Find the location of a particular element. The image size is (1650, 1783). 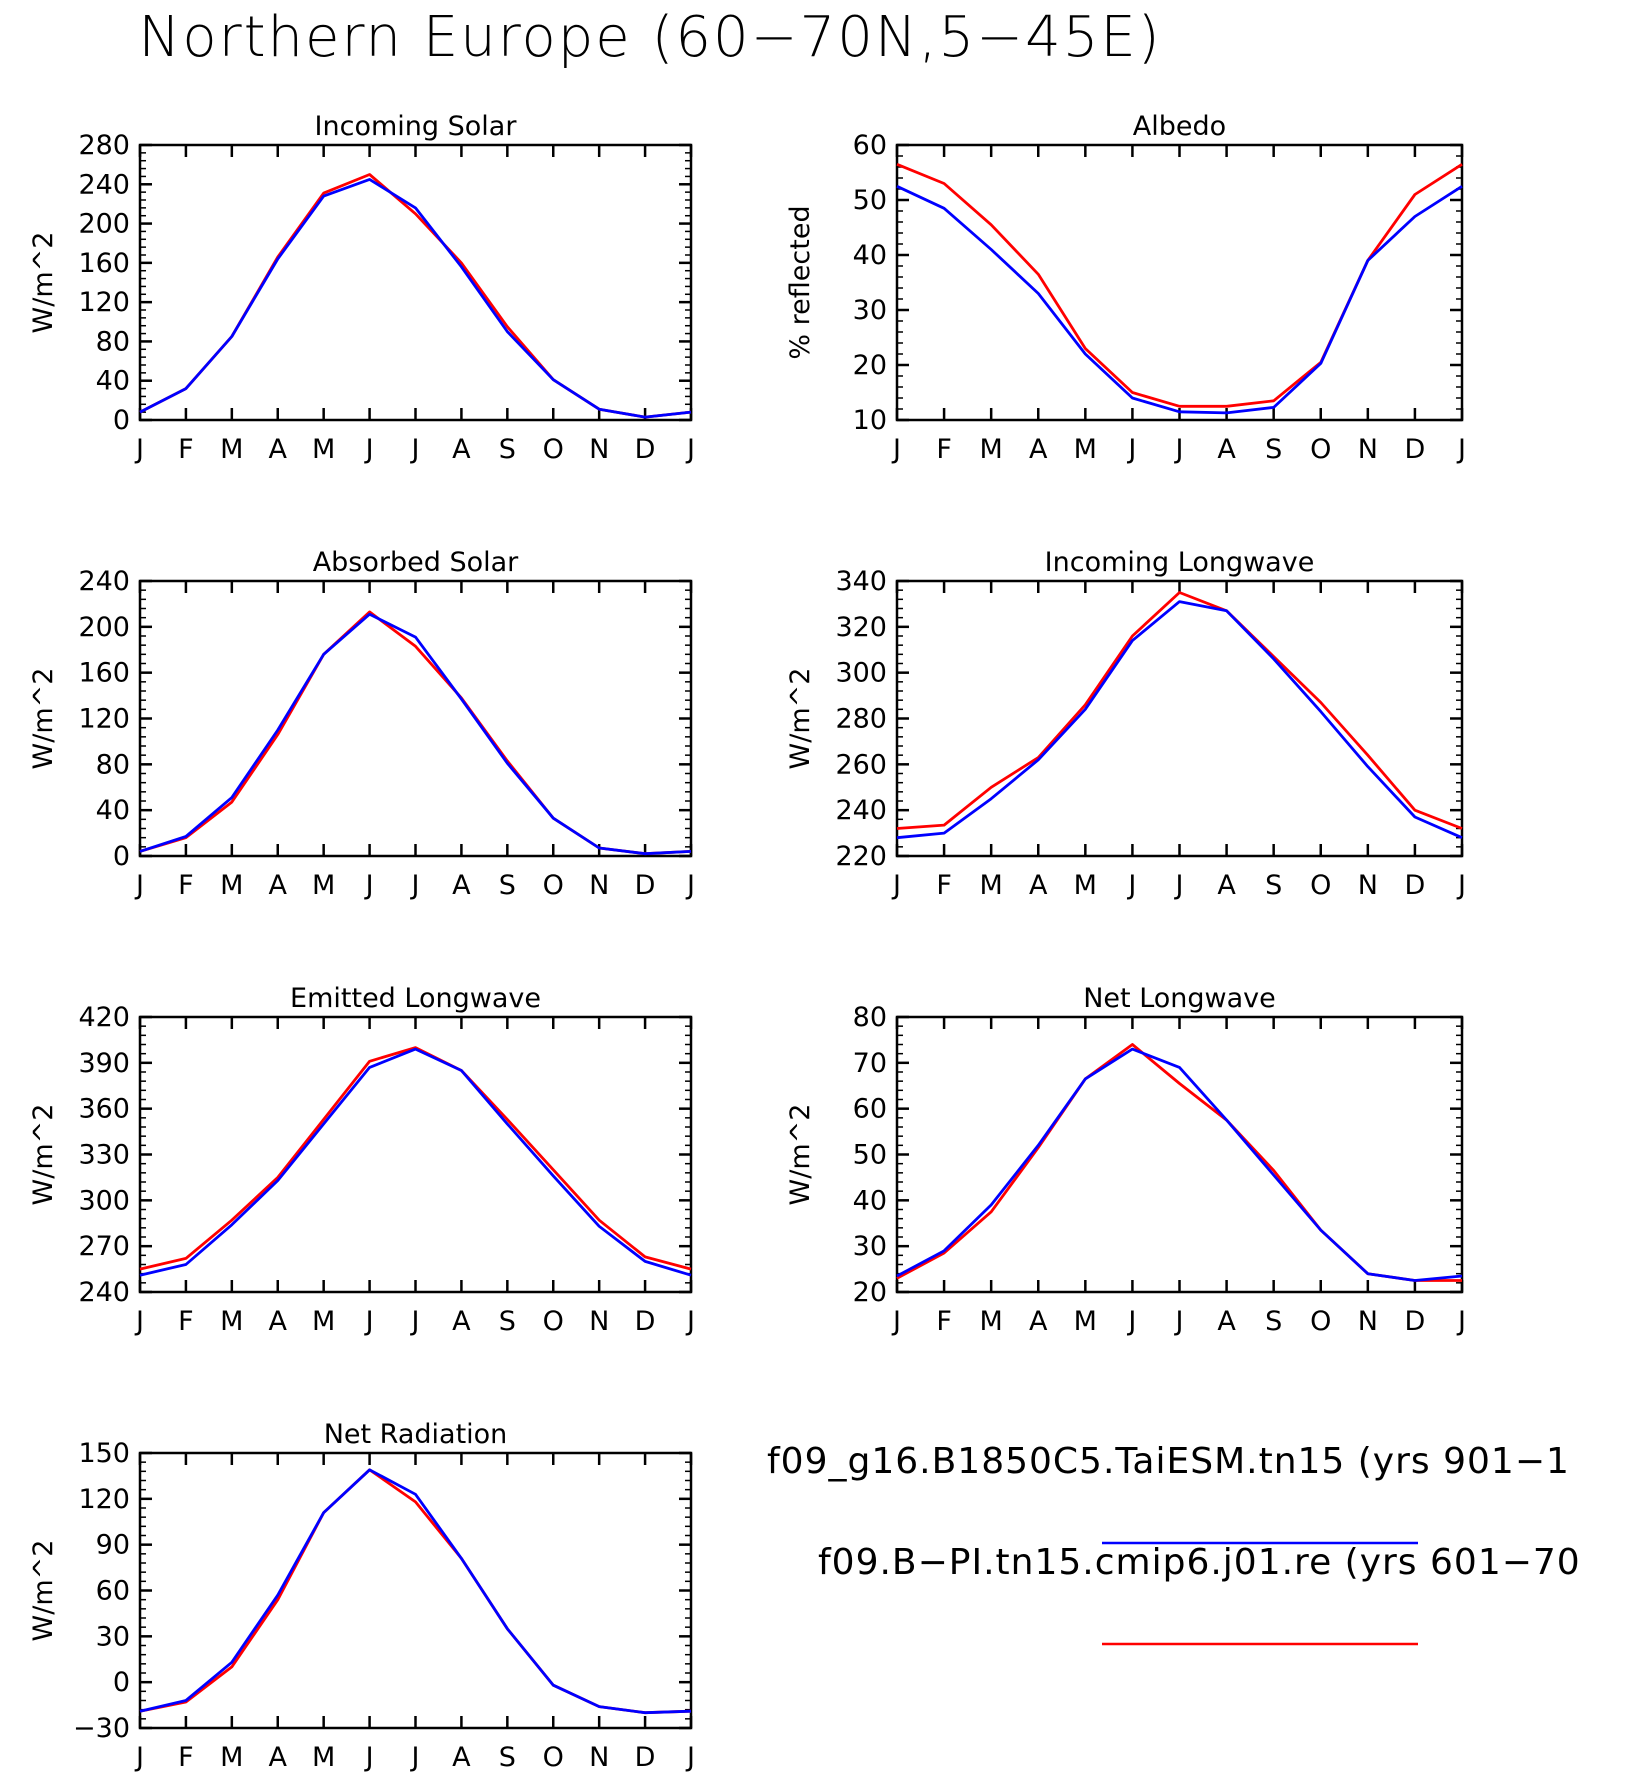

y-tick-label: 220 is located at coordinates (861, 856).